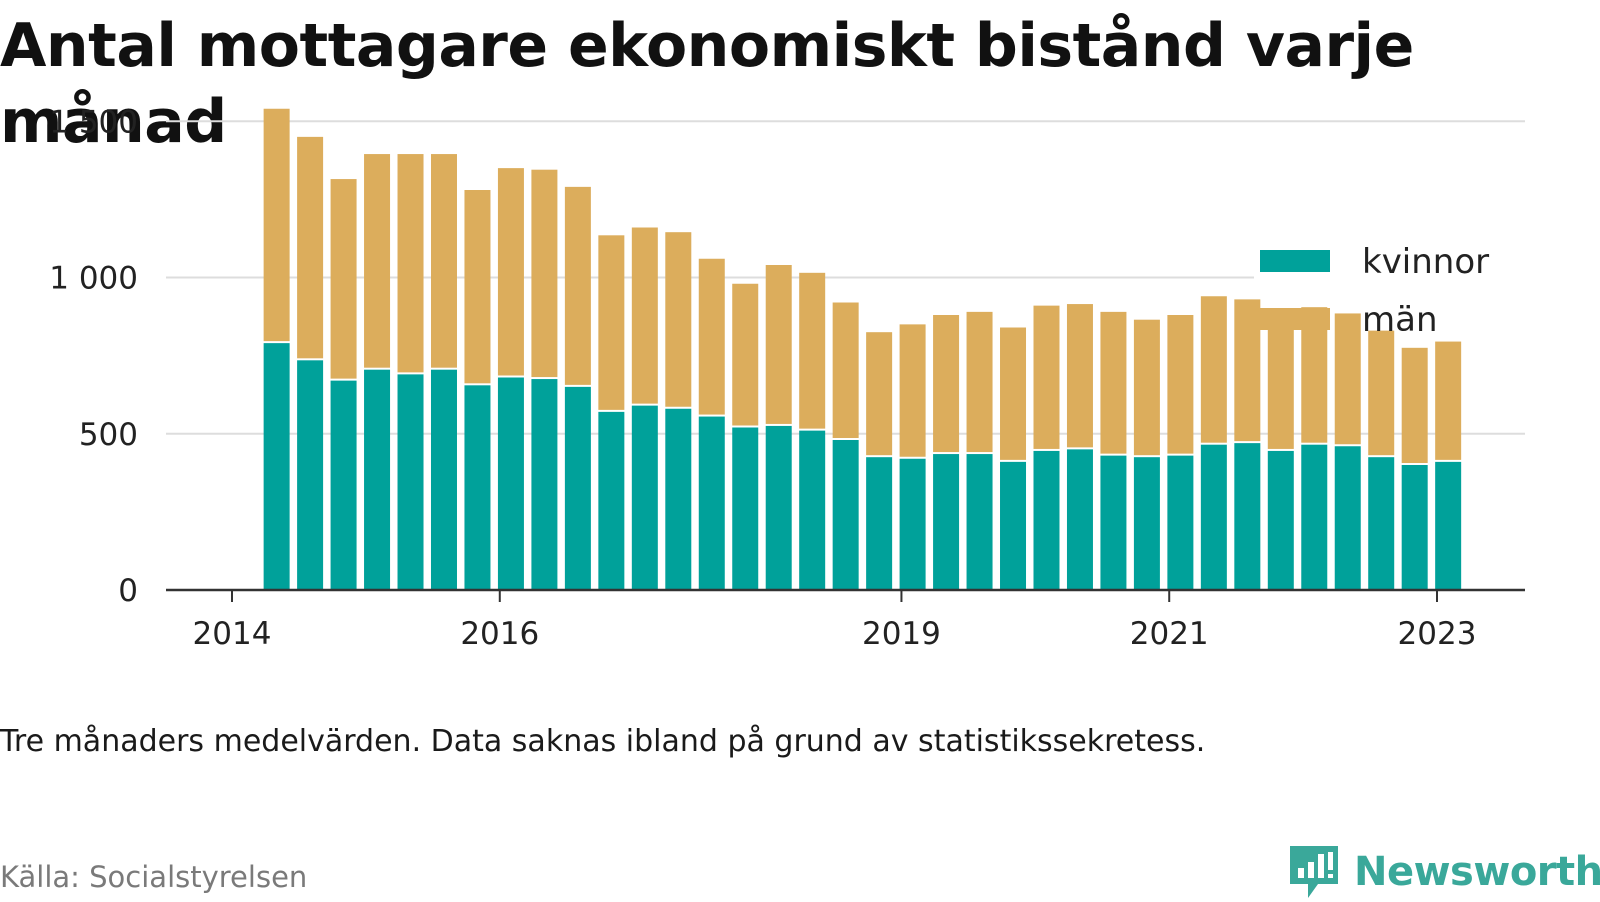  Describe the element at coordinates (128, 591) in the screenshot. I see `y-tick-label: 0` at that location.